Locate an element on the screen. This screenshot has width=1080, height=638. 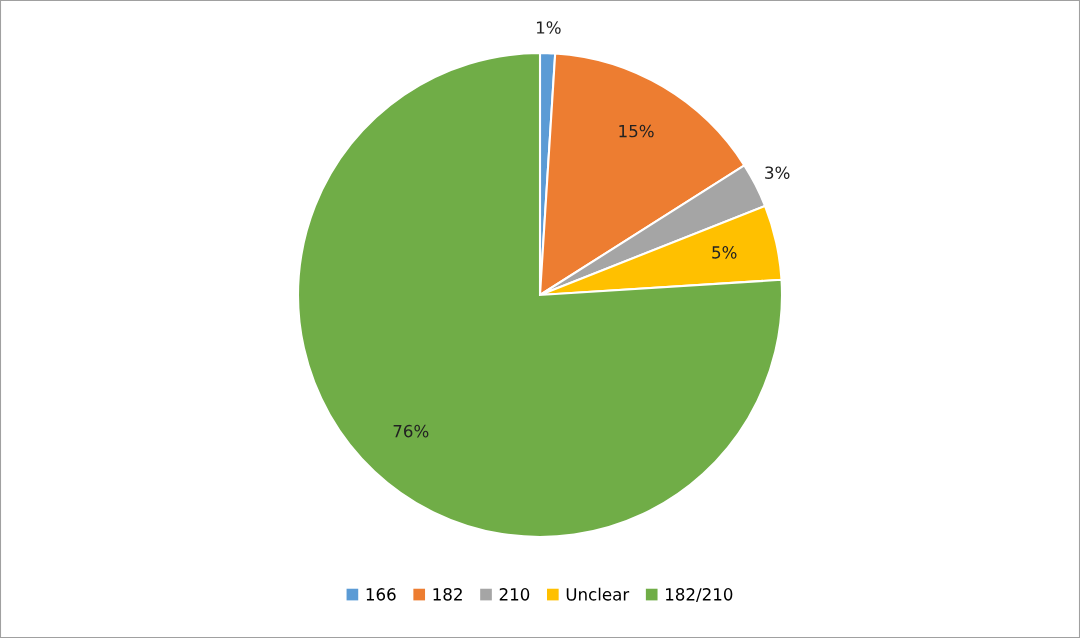
data-label: 15% is located at coordinates (636, 131).